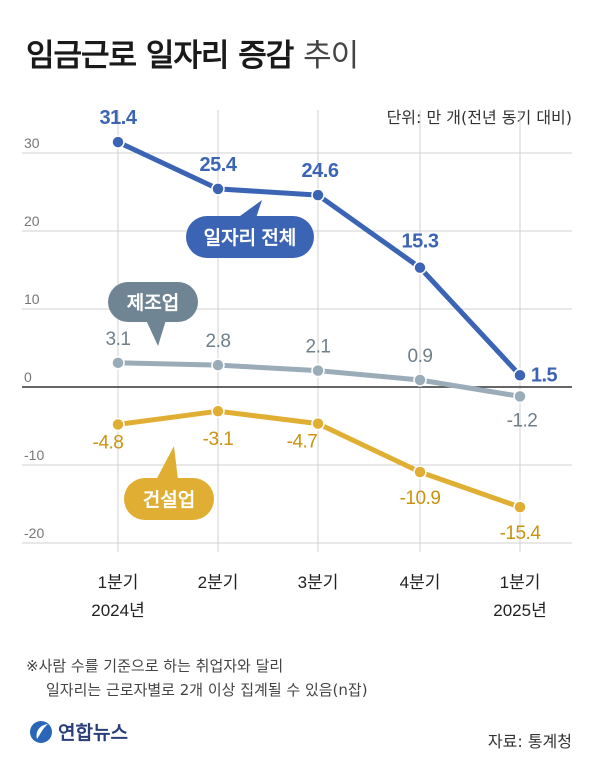 Image resolution: width=596 pixels, height=767 pixels. What do you see at coordinates (118, 339) in the screenshot?
I see `data-label: 3.1` at bounding box center [118, 339].